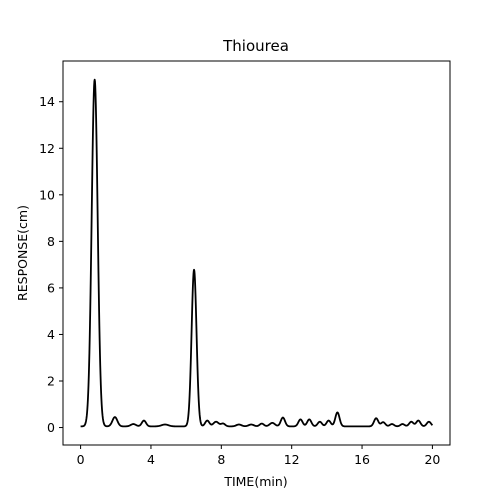 This screenshot has width=500, height=500. Describe the element at coordinates (47, 101) in the screenshot. I see `y-tick-label: 14` at that location.